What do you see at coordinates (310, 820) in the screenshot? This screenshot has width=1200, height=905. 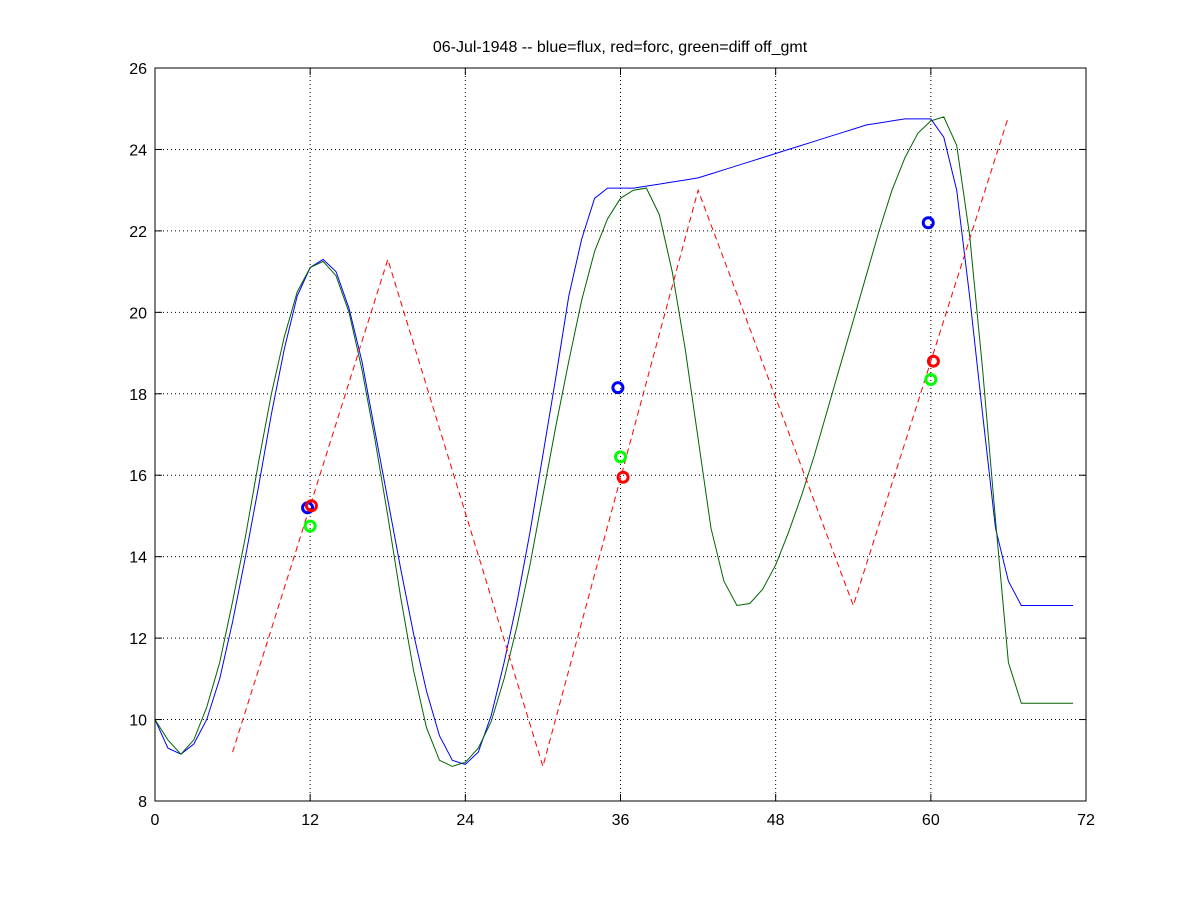 I see `x-tick-label: 12` at bounding box center [310, 820].